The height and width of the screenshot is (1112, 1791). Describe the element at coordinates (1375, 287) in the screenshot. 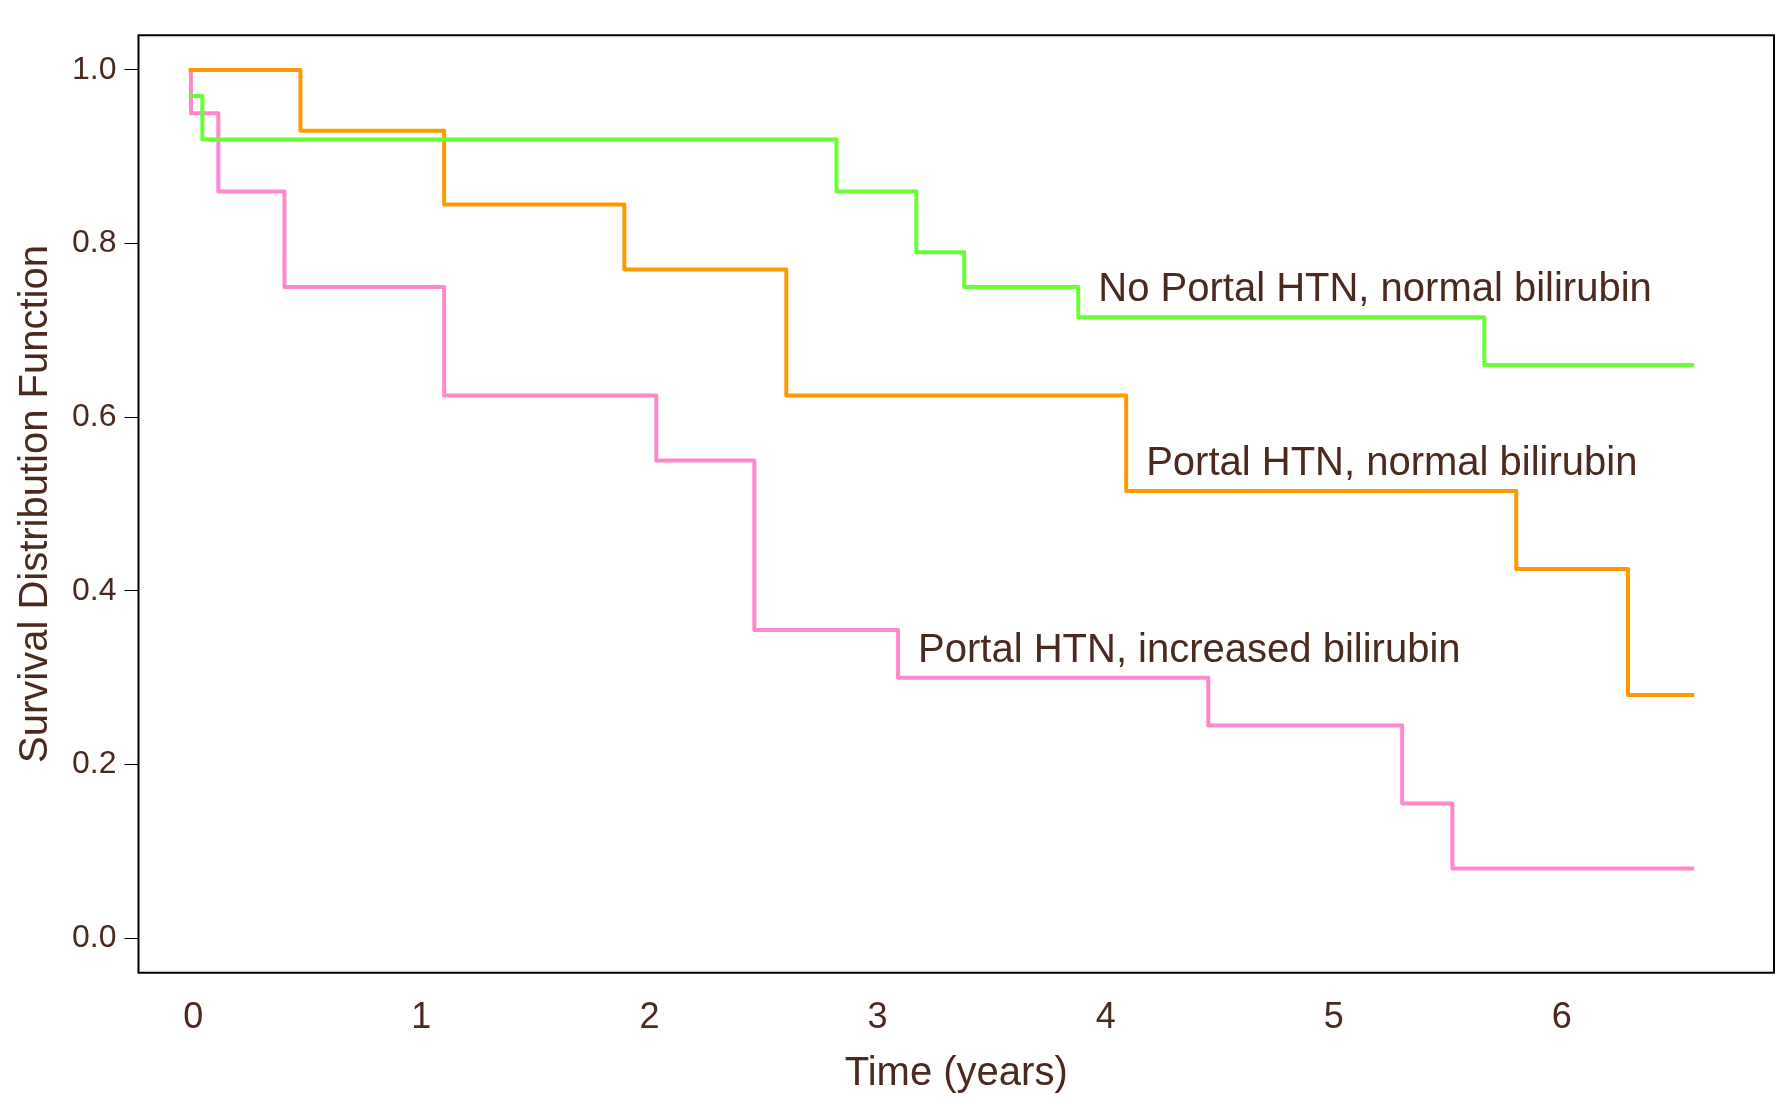

I see `series-label: No Portal HTN, normal bilirubin` at that location.